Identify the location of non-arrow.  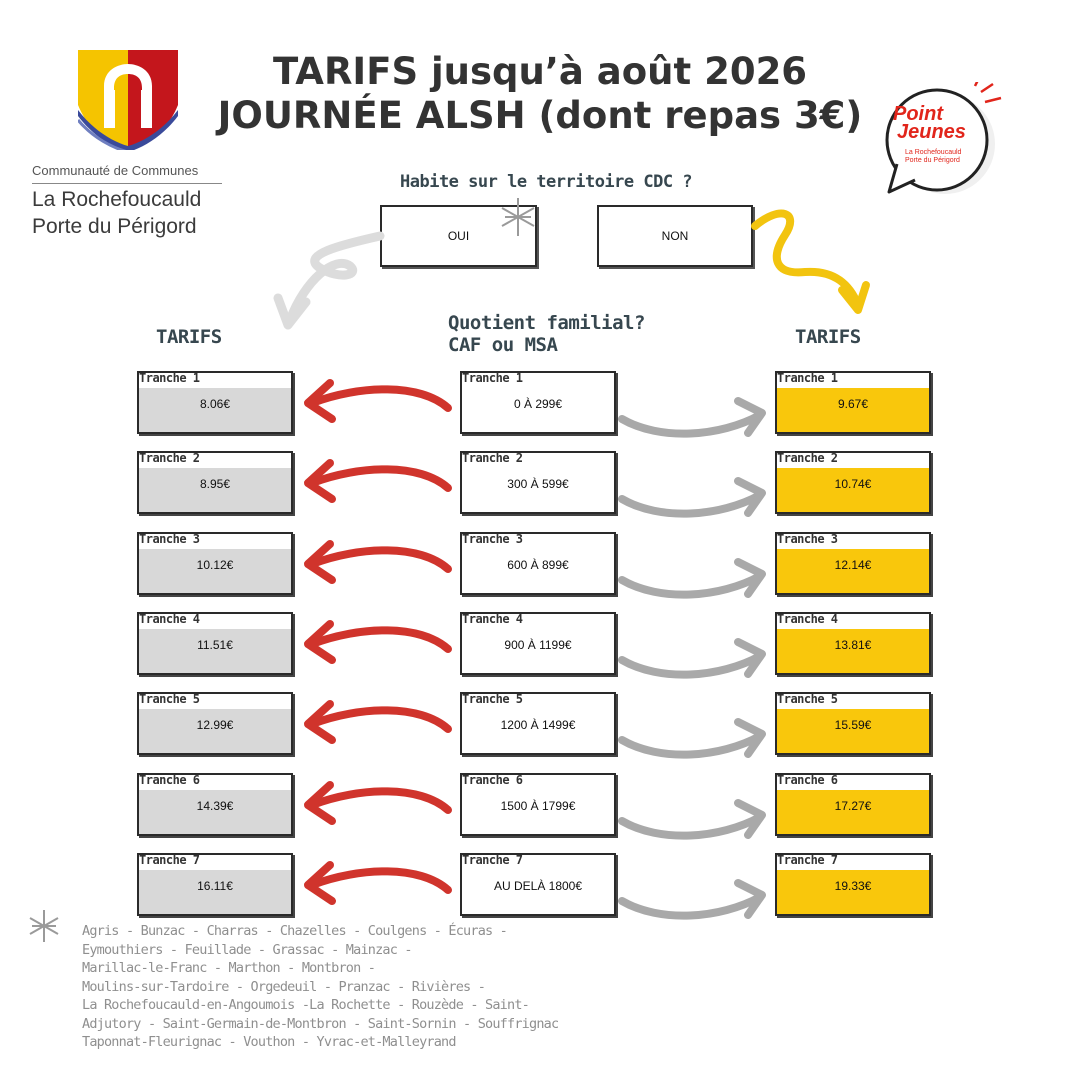
(806, 259).